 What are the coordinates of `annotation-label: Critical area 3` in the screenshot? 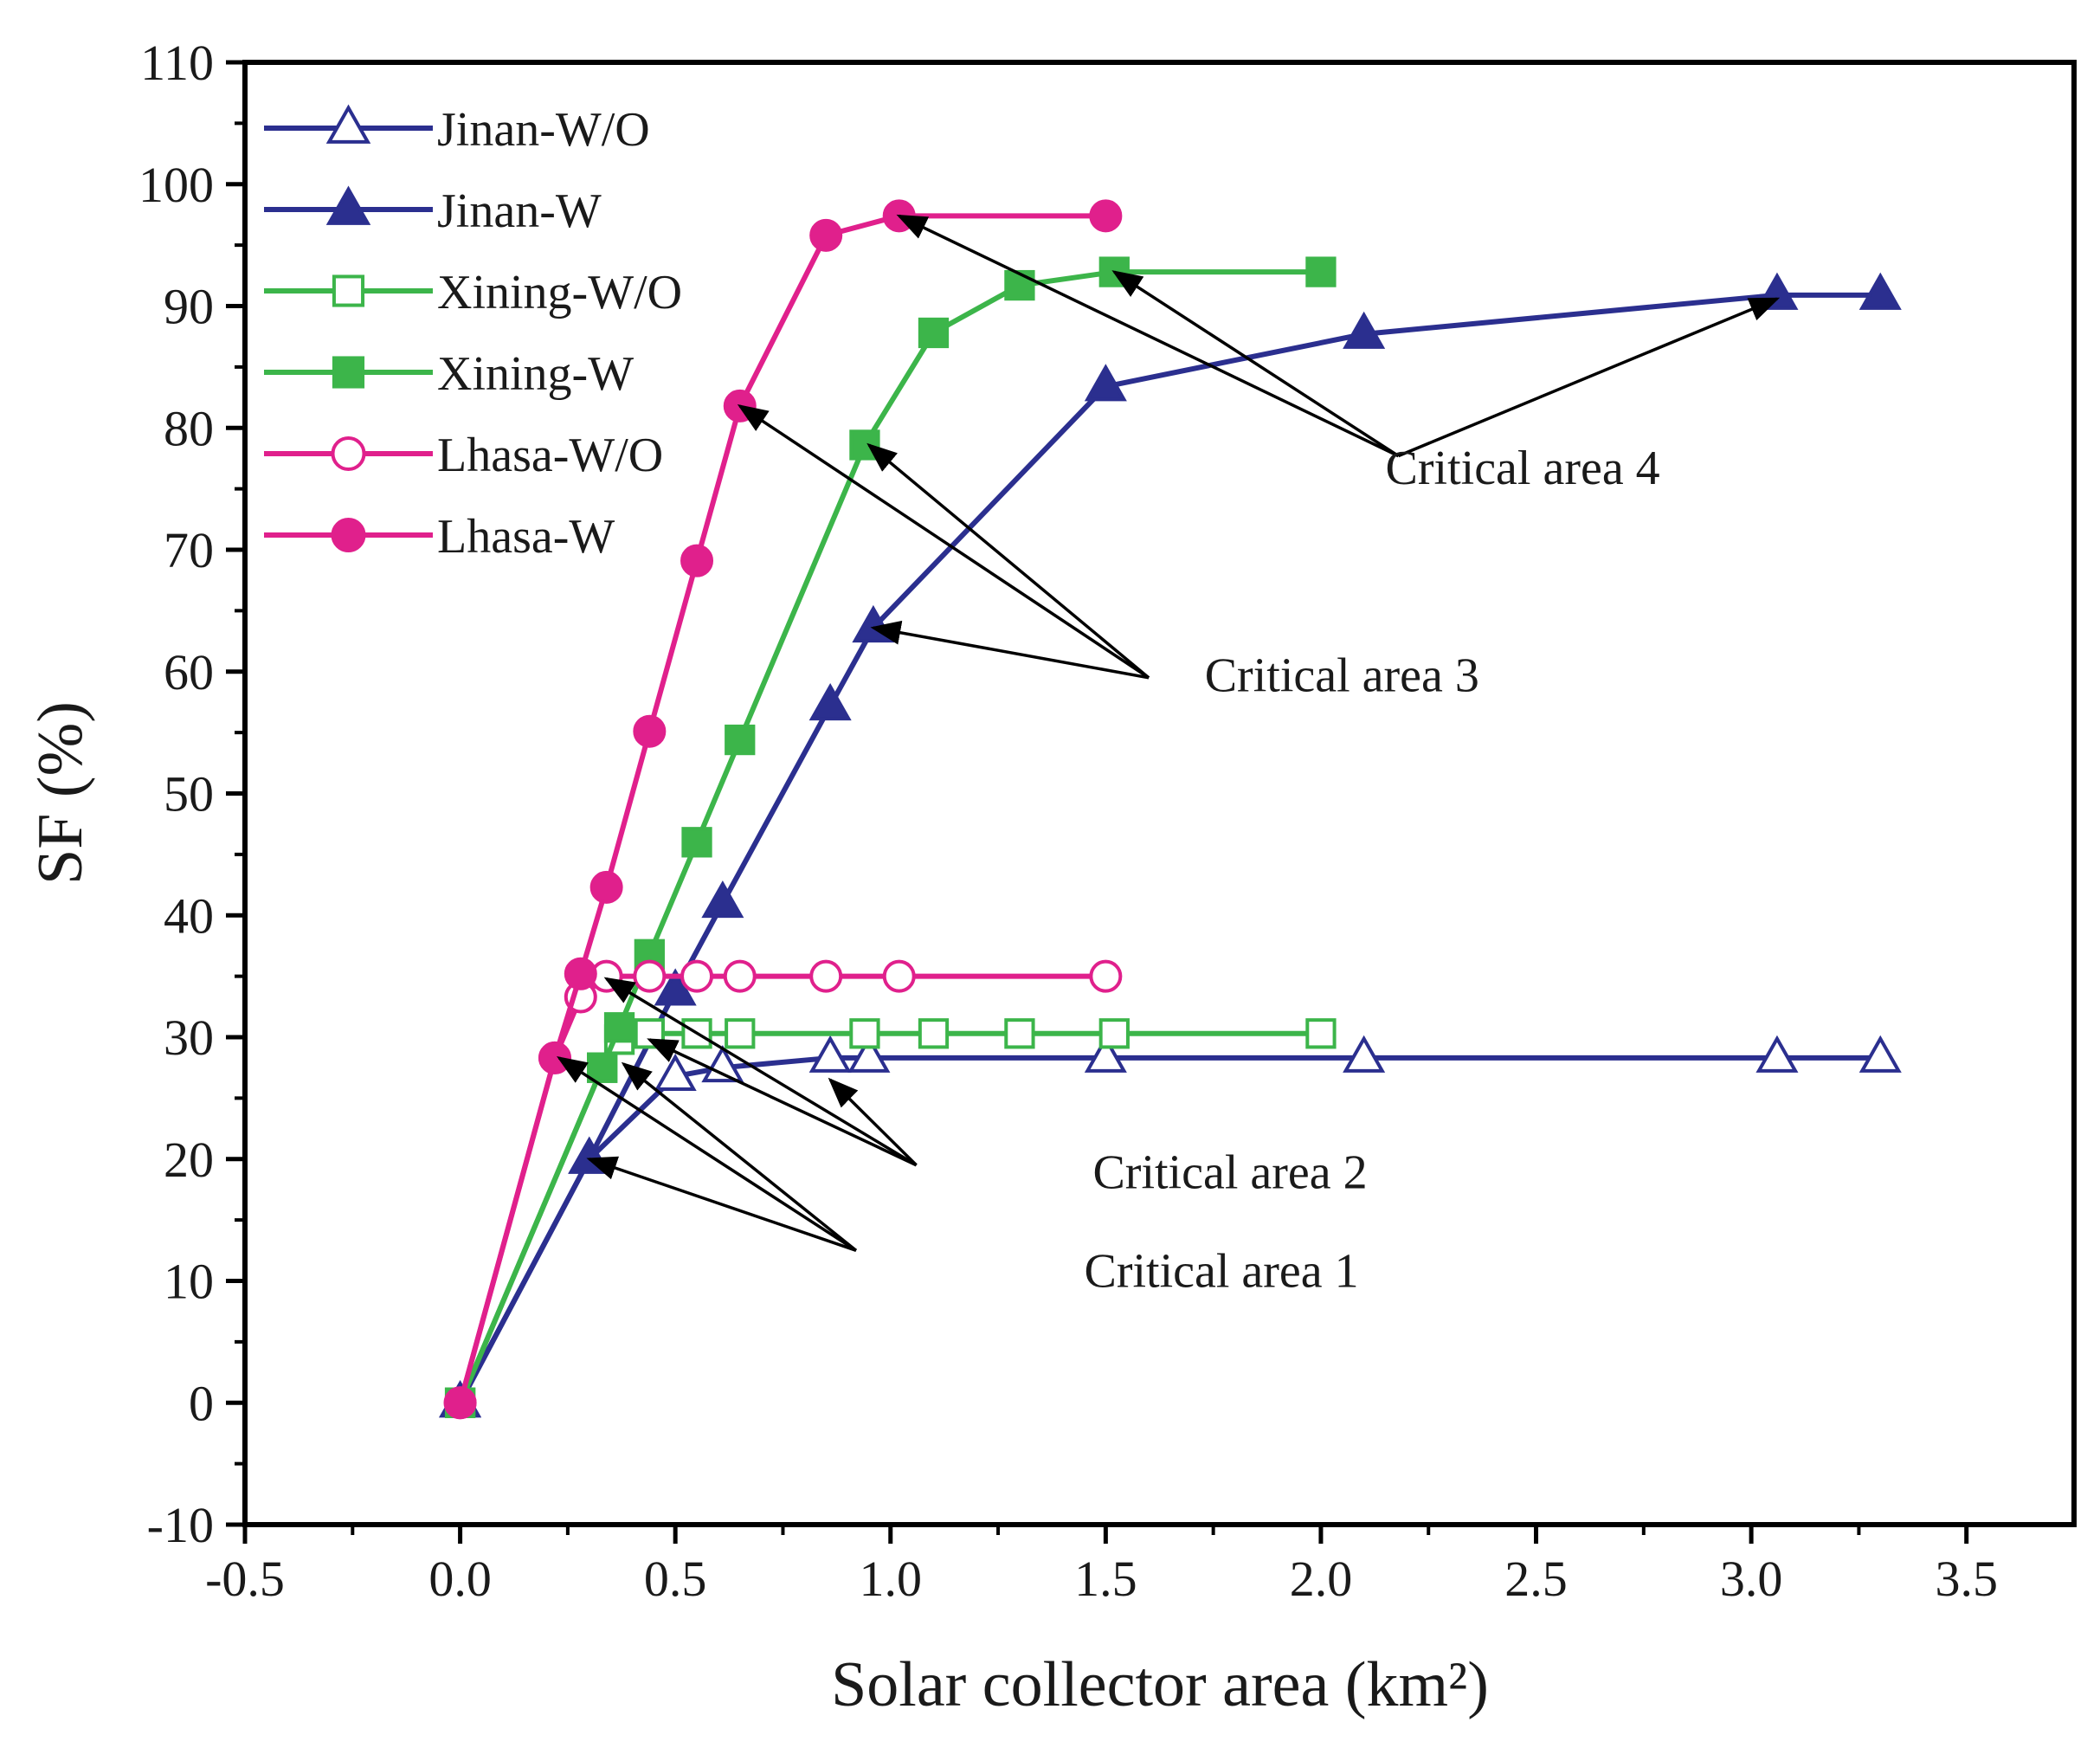 It's located at (1342, 675).